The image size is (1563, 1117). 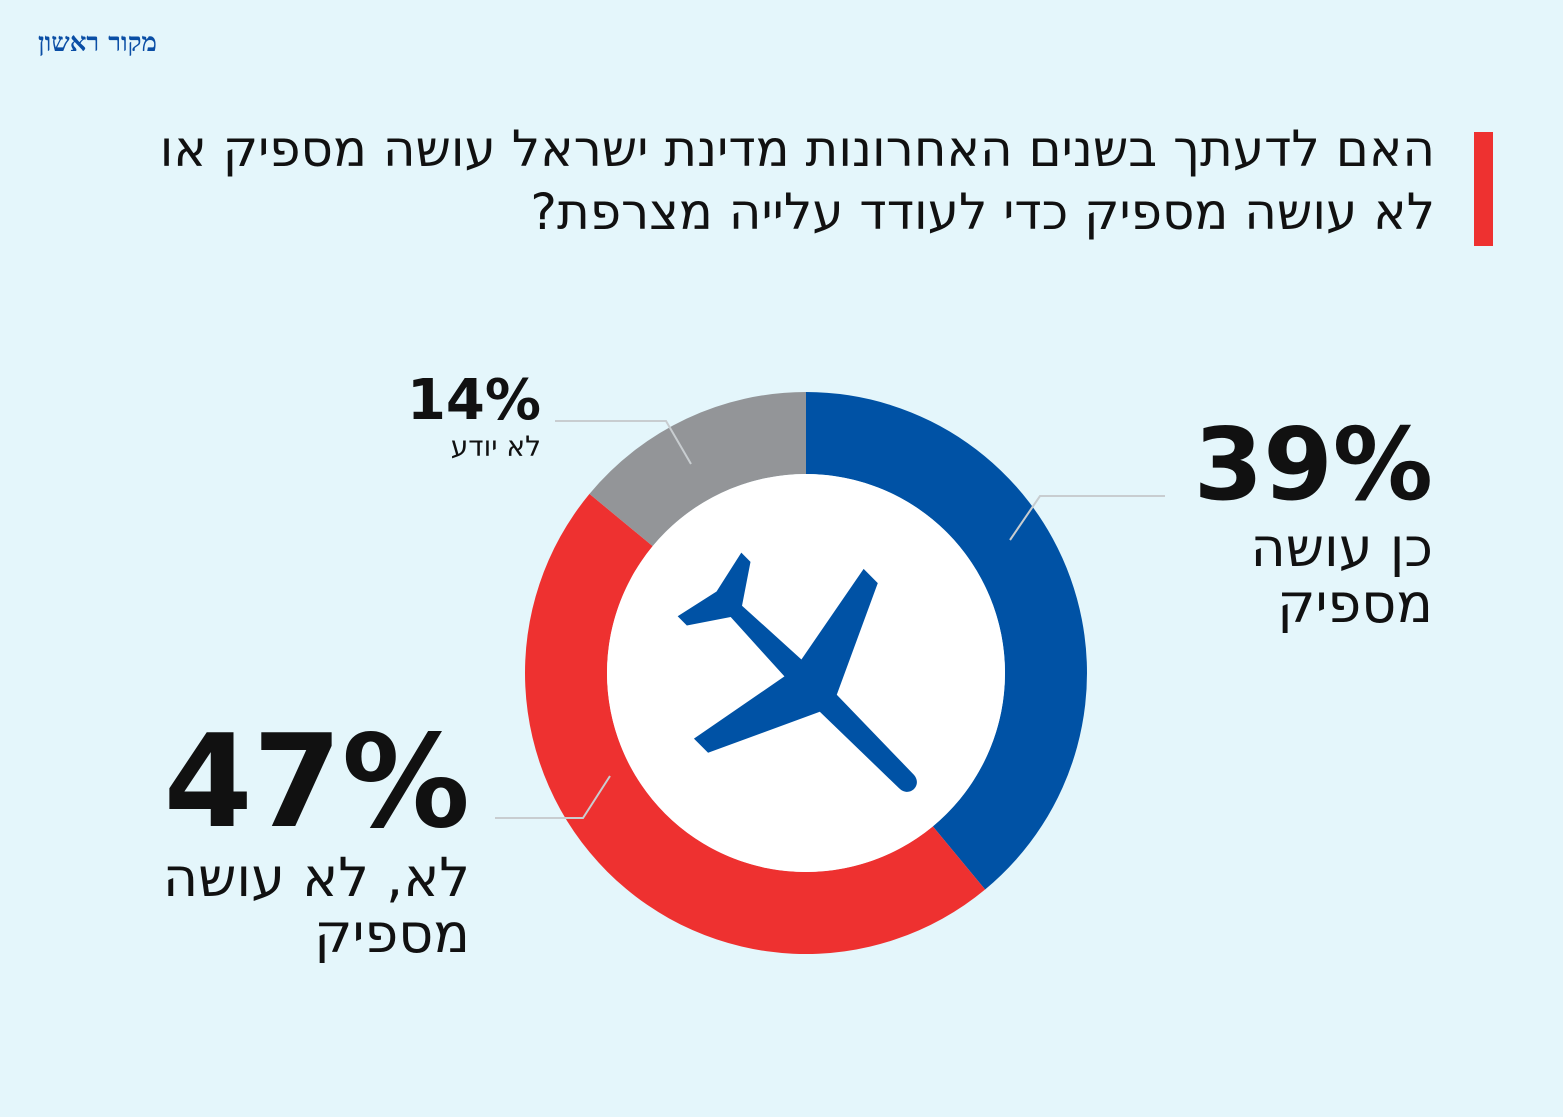 I want to click on leader-line-yes, so click(x=1087, y=518).